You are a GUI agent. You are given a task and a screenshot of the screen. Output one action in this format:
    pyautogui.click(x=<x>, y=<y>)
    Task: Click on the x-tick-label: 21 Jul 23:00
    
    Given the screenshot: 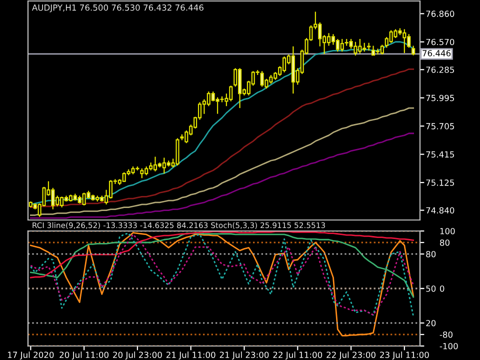 What is the action you would take?
    pyautogui.click(x=244, y=356)
    